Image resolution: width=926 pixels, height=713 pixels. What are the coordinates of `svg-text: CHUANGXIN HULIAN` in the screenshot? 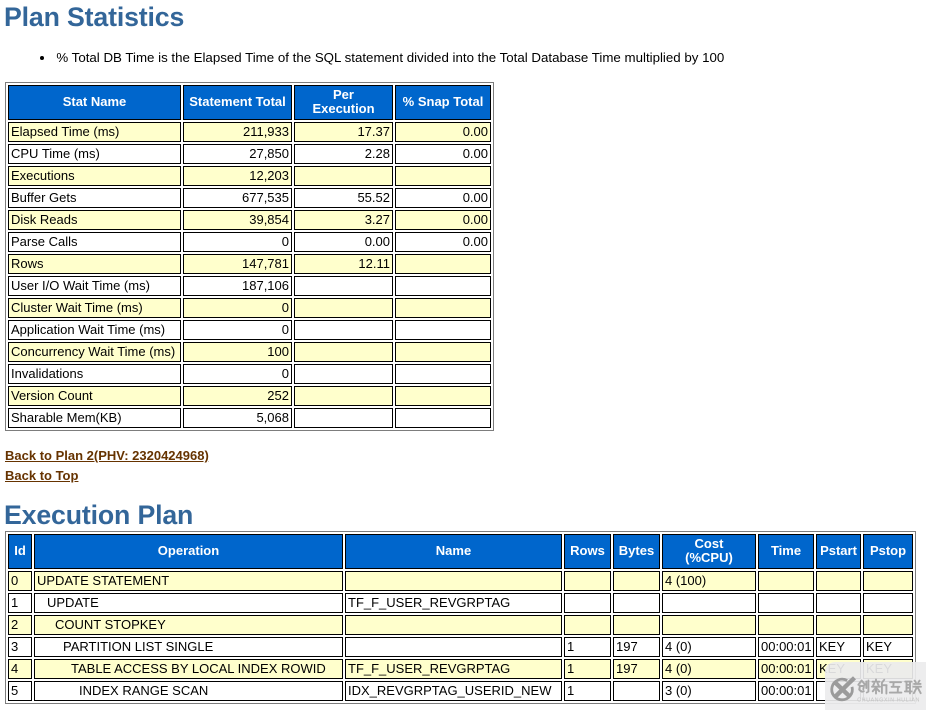 It's located at (888, 701).